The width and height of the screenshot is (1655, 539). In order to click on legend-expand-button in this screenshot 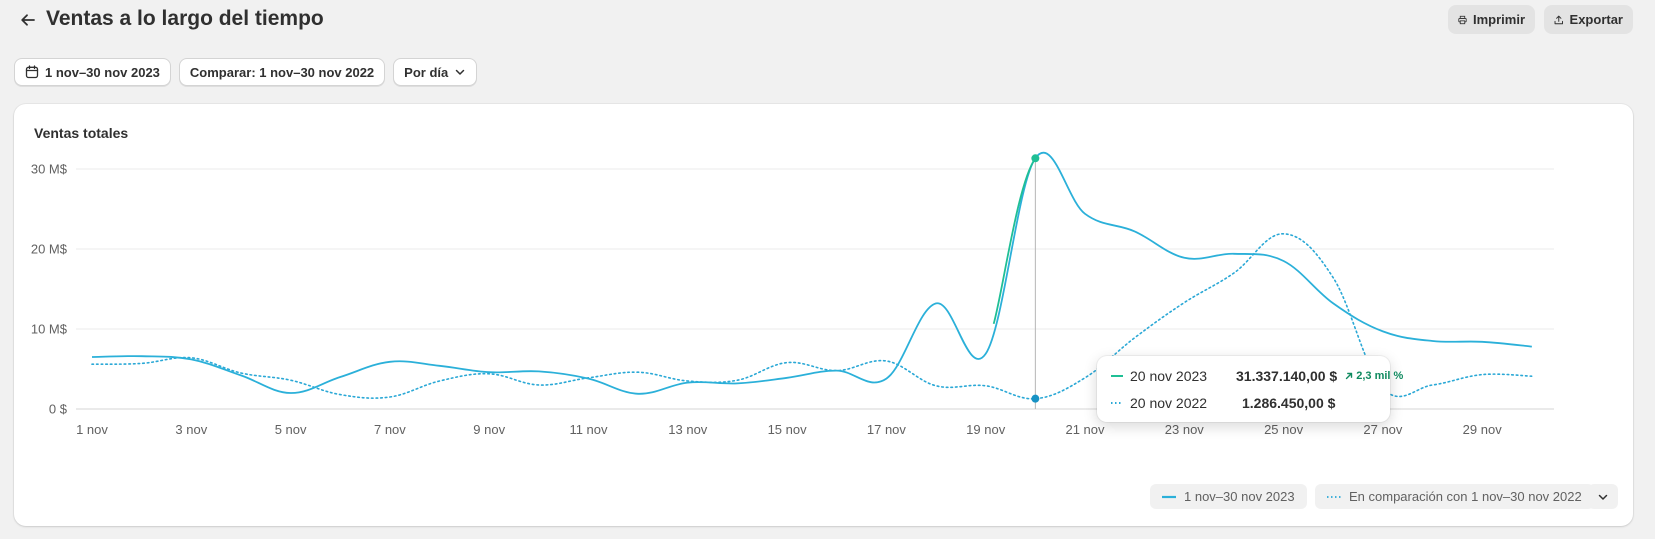, I will do `click(1603, 496)`.